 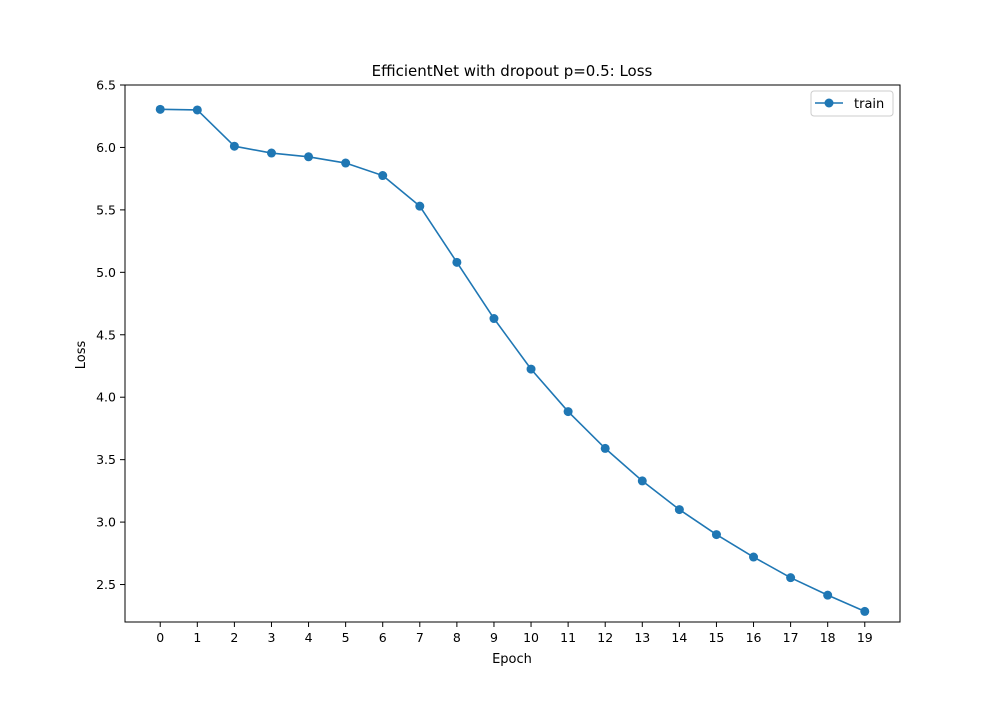 What do you see at coordinates (271, 637) in the screenshot?
I see `x-tick-label: 3` at bounding box center [271, 637].